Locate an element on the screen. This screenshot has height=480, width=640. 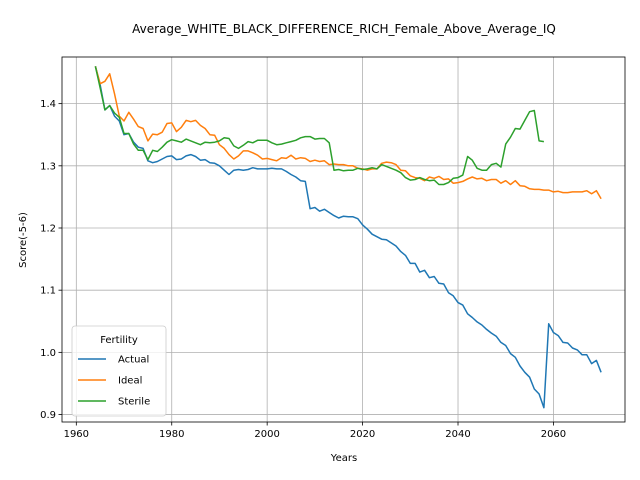
x-tick-label: 2020 is located at coordinates (362, 434).